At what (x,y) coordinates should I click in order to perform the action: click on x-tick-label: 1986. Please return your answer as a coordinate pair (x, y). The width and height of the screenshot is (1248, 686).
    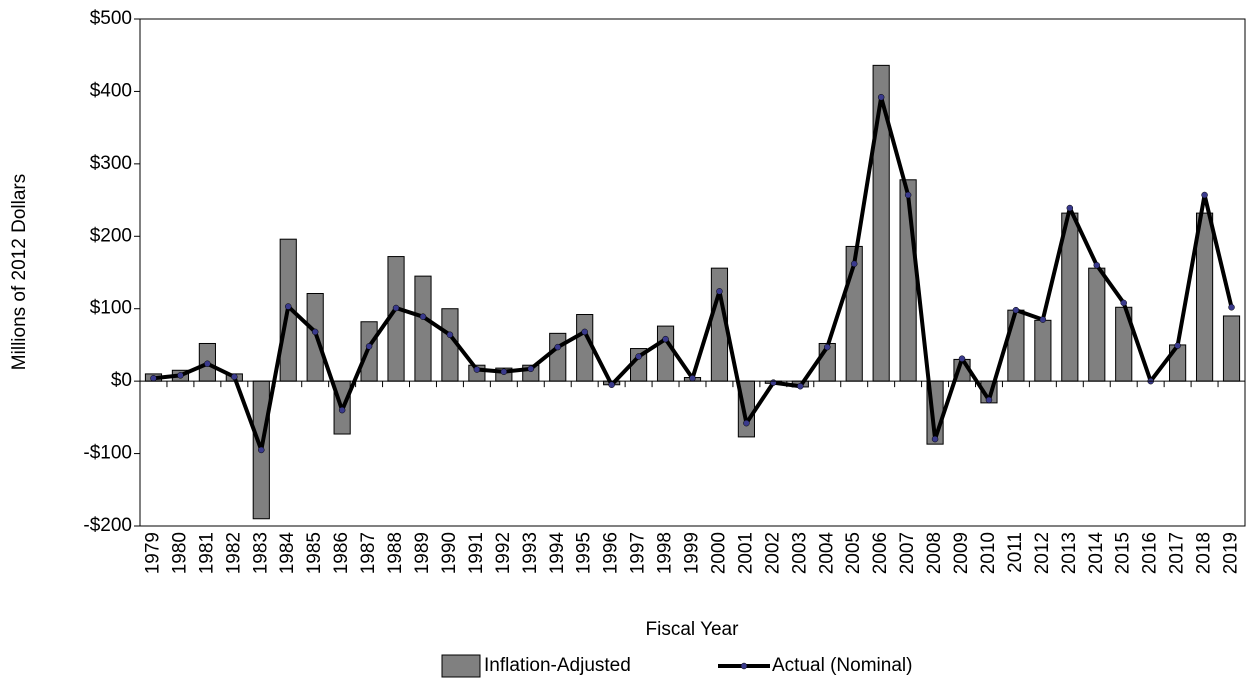
    Looking at the image, I should click on (341, 553).